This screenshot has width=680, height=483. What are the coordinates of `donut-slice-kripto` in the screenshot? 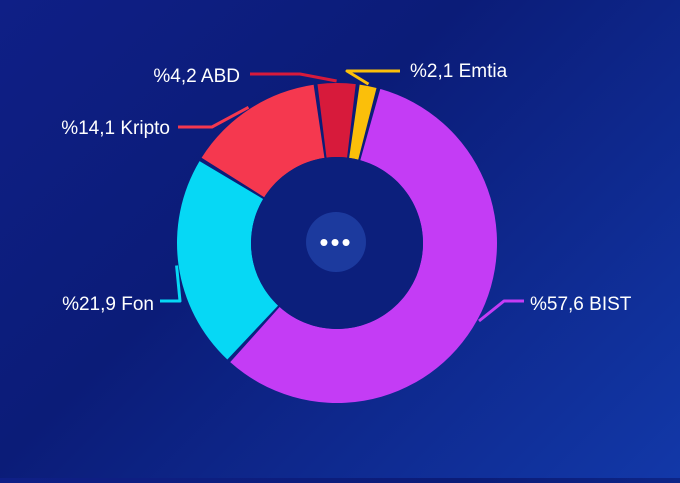 It's located at (263, 141).